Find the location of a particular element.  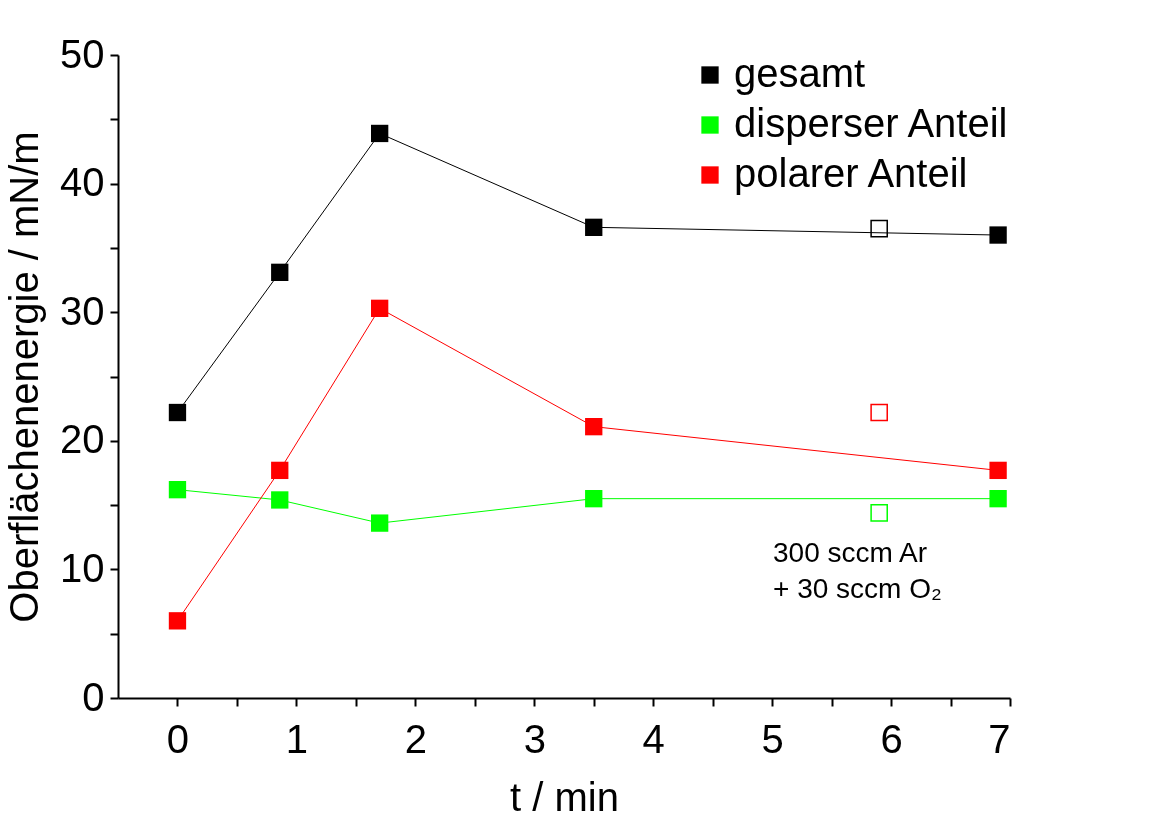

annotation: 300 sccm Ar + 30 sccm O₂ is located at coordinates (857, 570).